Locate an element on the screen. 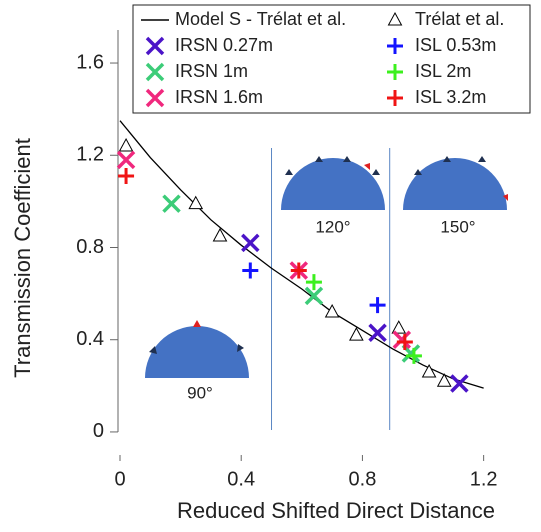  legend-label: IRSN 0.27m is located at coordinates (224, 45).